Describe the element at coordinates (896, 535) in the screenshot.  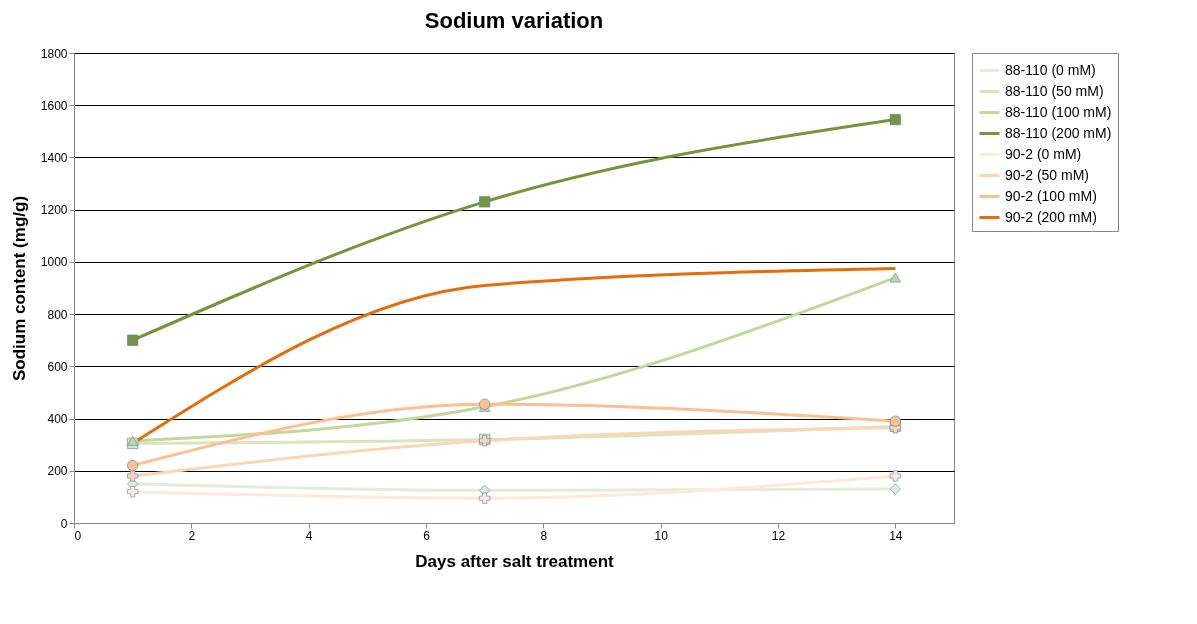
I see `x-tick-label: 14` at that location.